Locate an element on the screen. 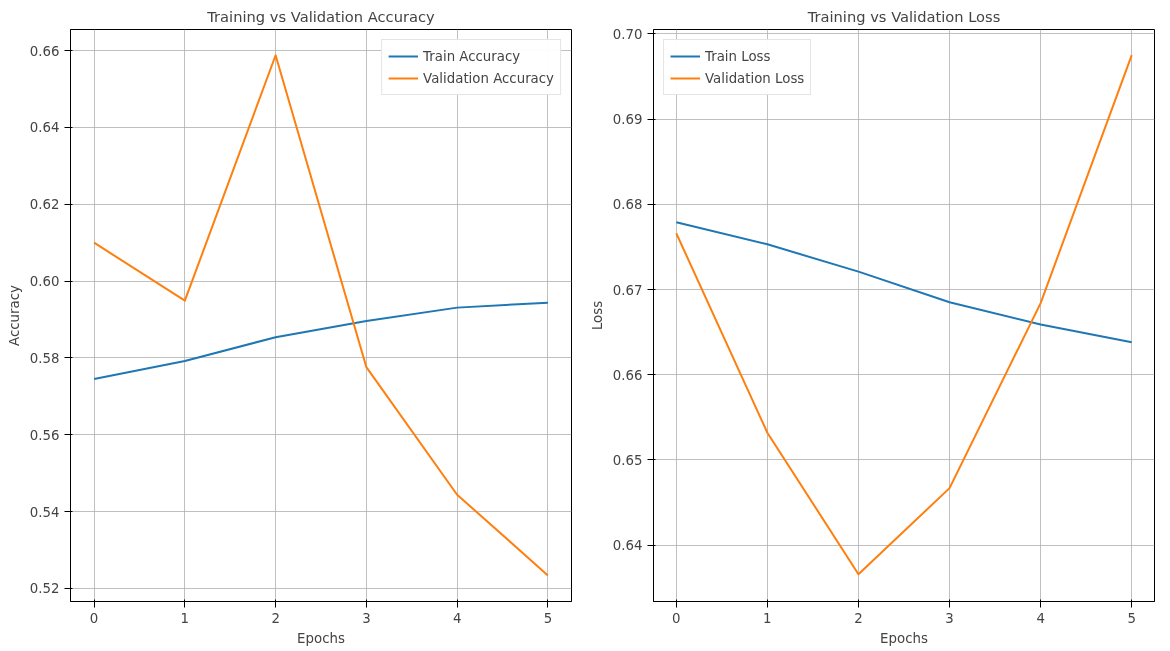  legend-label: Train Loss is located at coordinates (738, 56).